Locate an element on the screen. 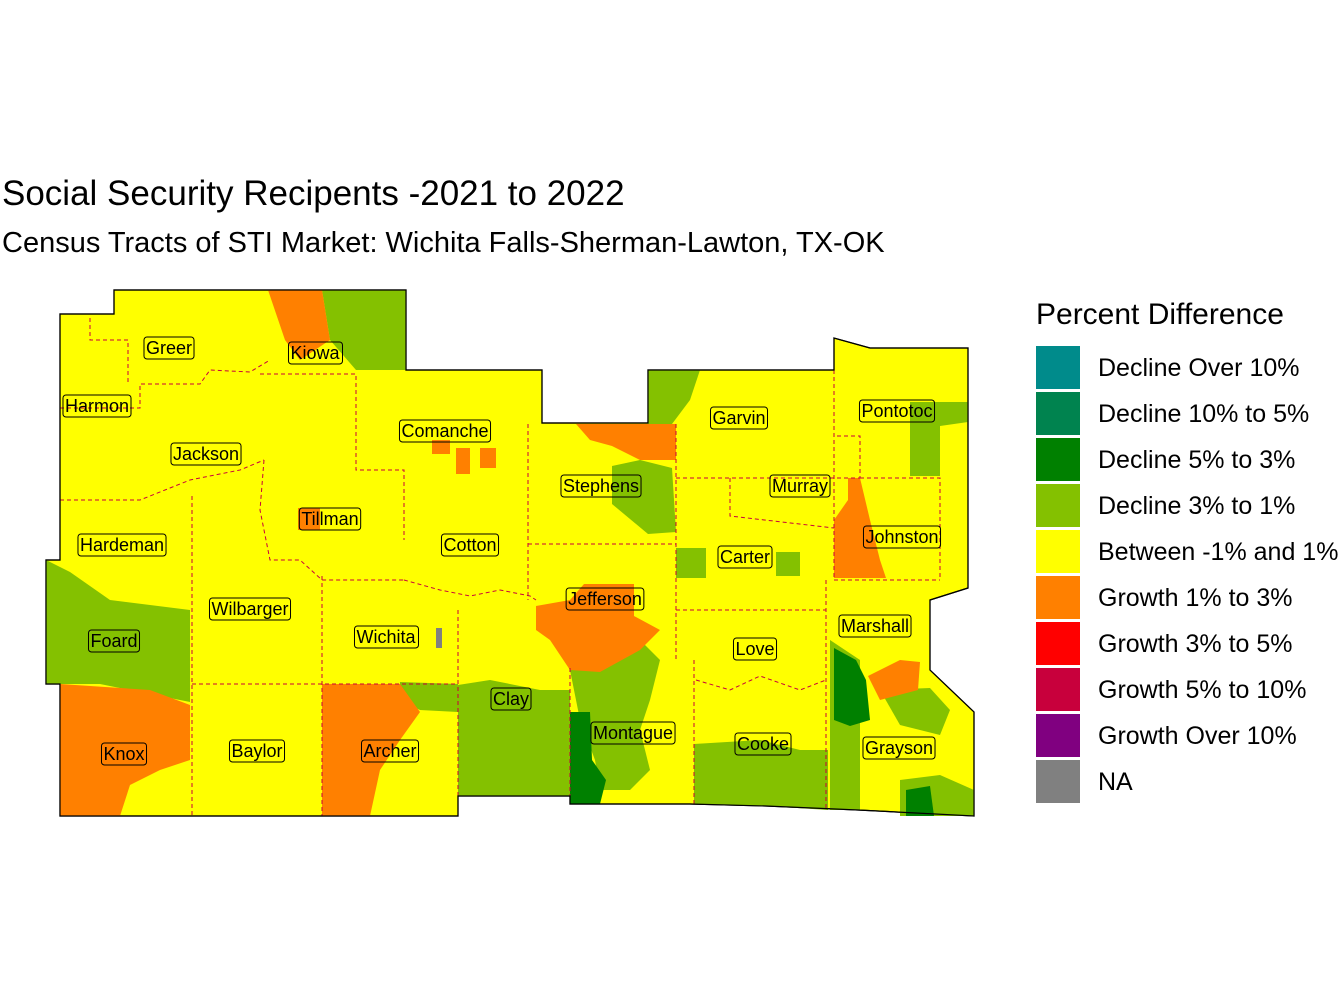 The height and width of the screenshot is (1008, 1344). johnston-tract is located at coordinates (860, 528).